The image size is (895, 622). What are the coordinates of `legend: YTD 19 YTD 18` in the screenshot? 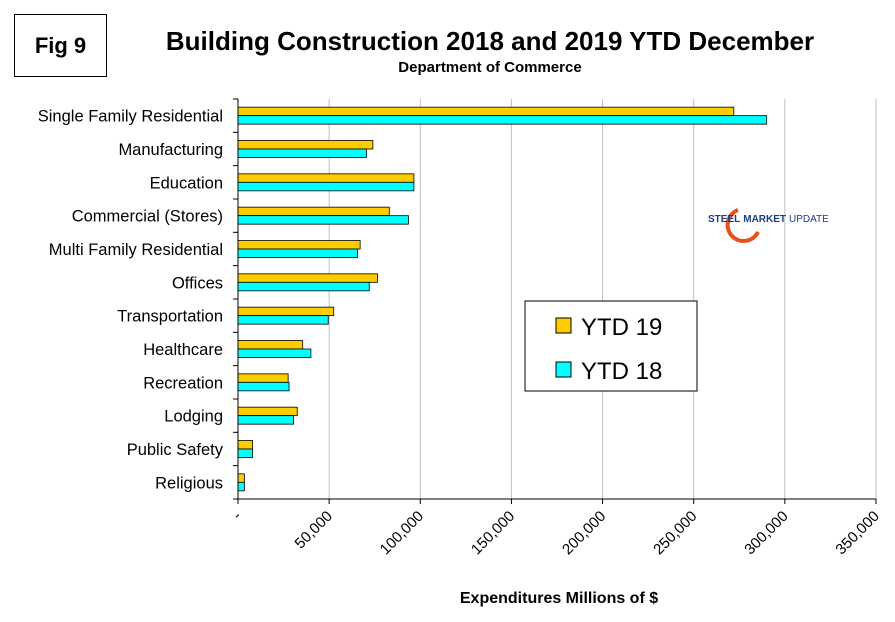 It's located at (611, 346).